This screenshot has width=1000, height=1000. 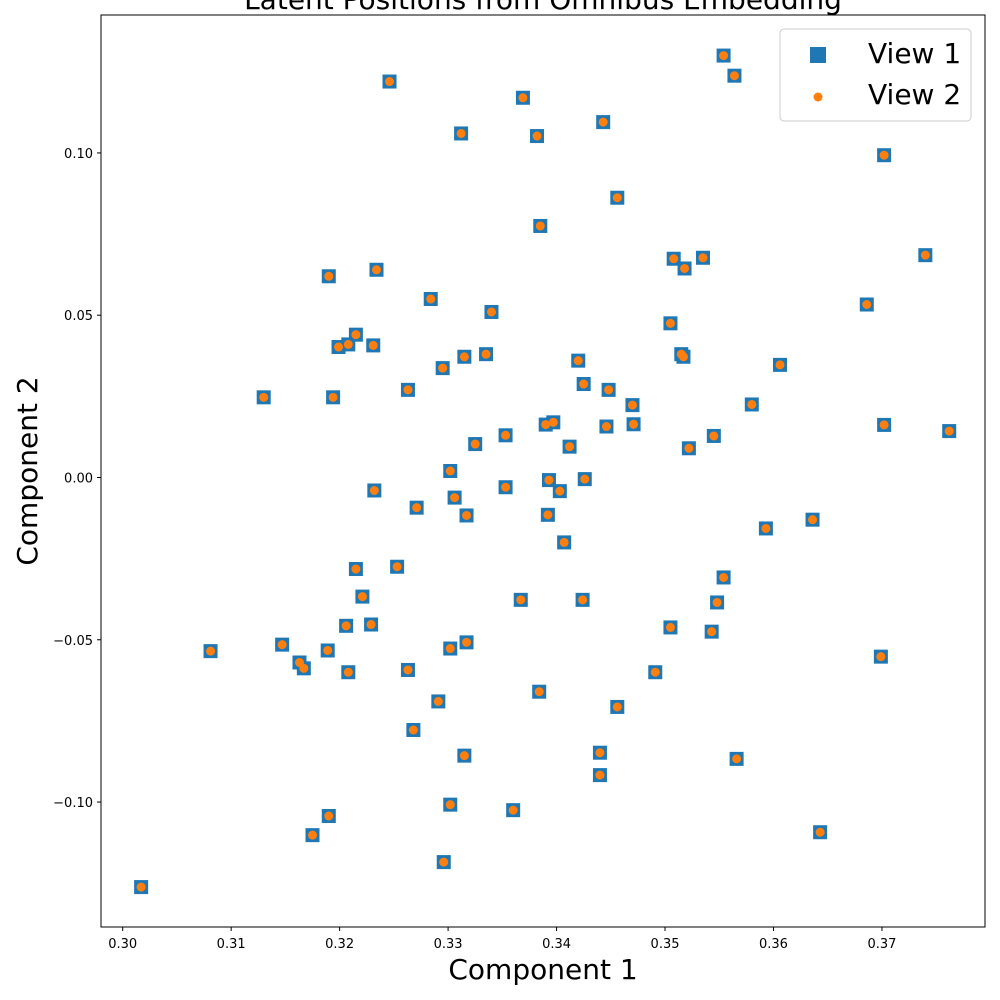 I want to click on x-tick-label: 0.37, so click(x=881, y=944).